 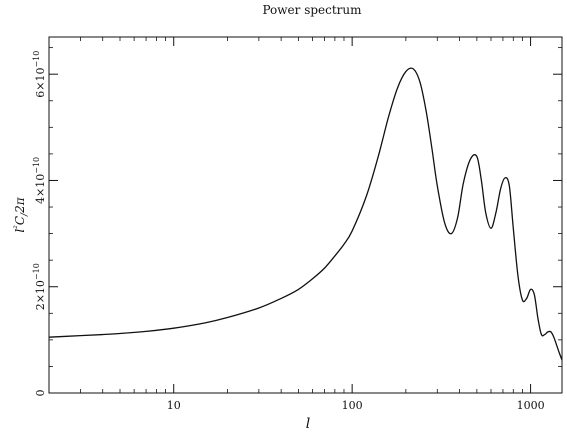 I want to click on y-tick-label: 2×10−10, so click(x=39, y=286).